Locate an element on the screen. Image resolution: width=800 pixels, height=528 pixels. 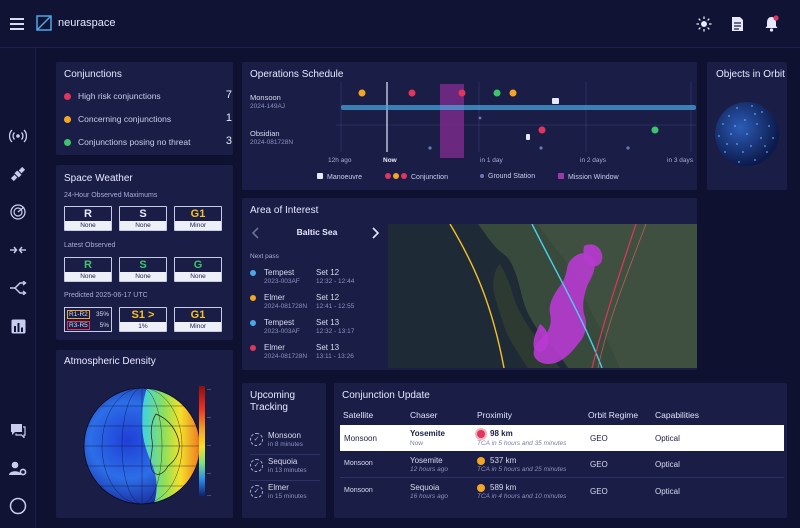
observed-r-box: R None is located at coordinates (88, 218).